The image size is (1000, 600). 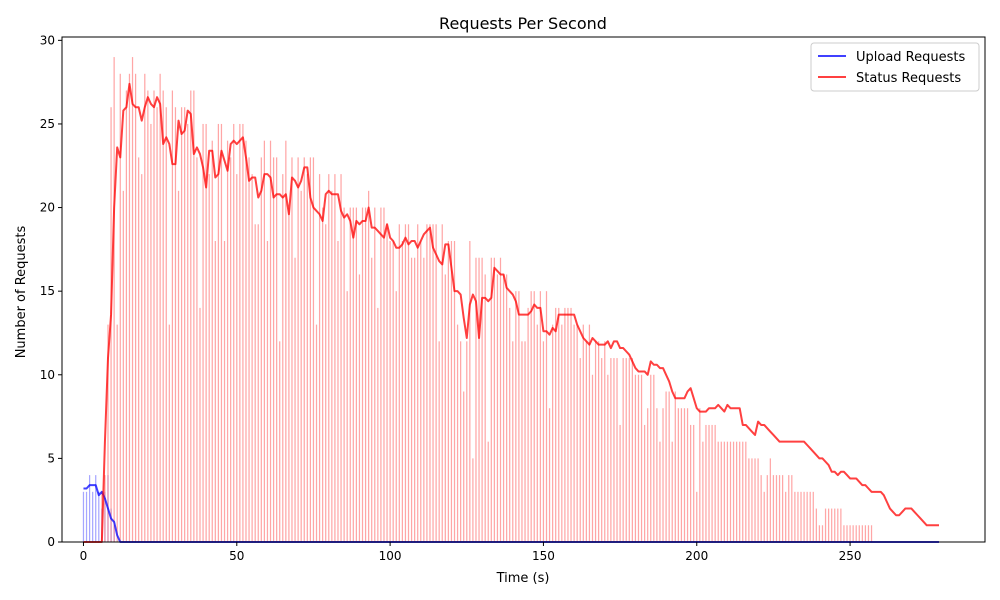 What do you see at coordinates (236, 556) in the screenshot?
I see `x-tick-label: 50` at bounding box center [236, 556].